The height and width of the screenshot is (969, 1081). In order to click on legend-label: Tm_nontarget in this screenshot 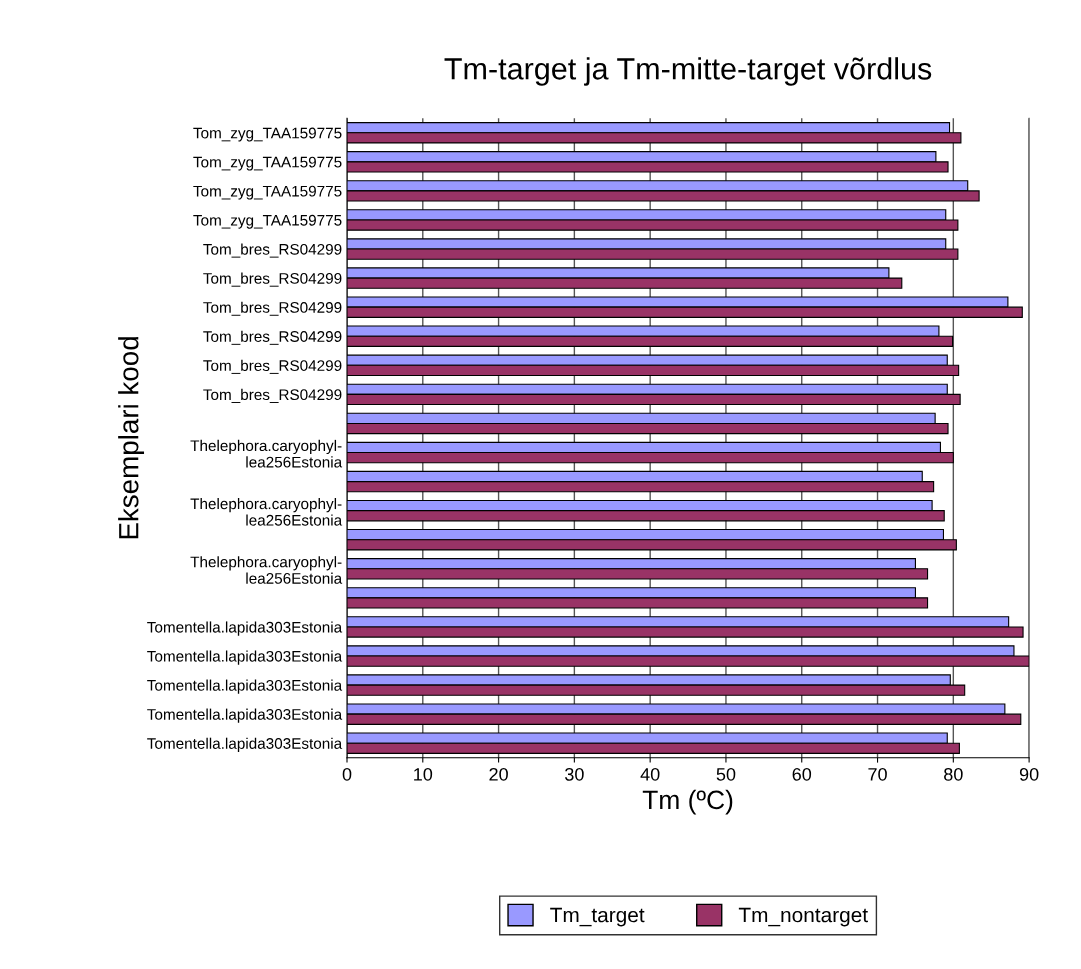, I will do `click(803, 917)`.